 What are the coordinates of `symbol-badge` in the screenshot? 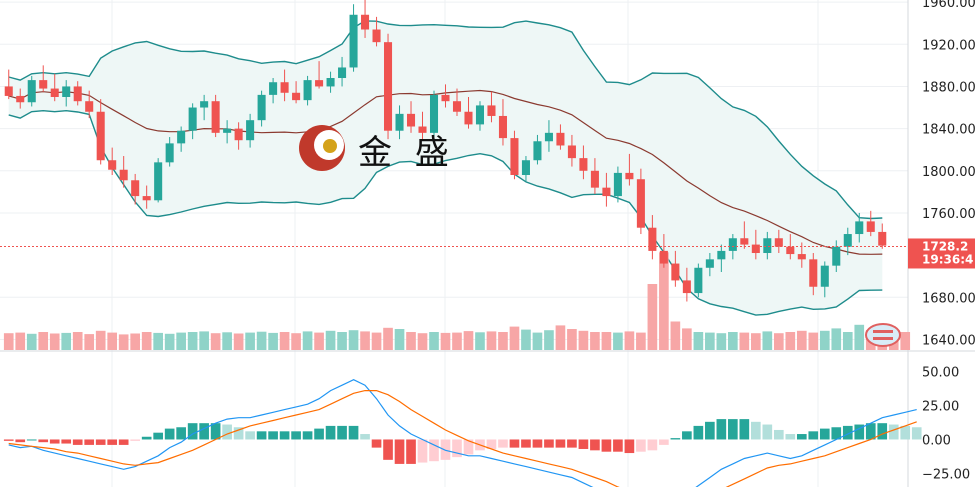 It's located at (883, 335).